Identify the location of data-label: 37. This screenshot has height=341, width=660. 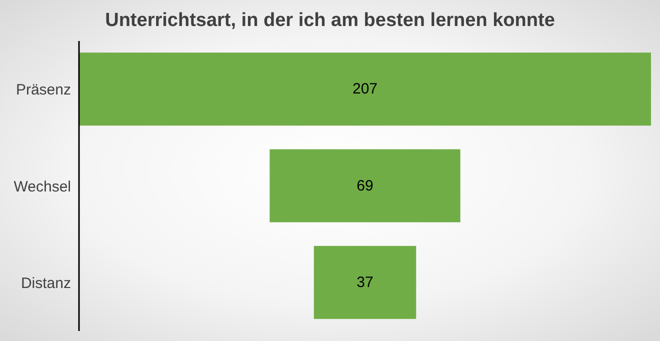
(365, 282).